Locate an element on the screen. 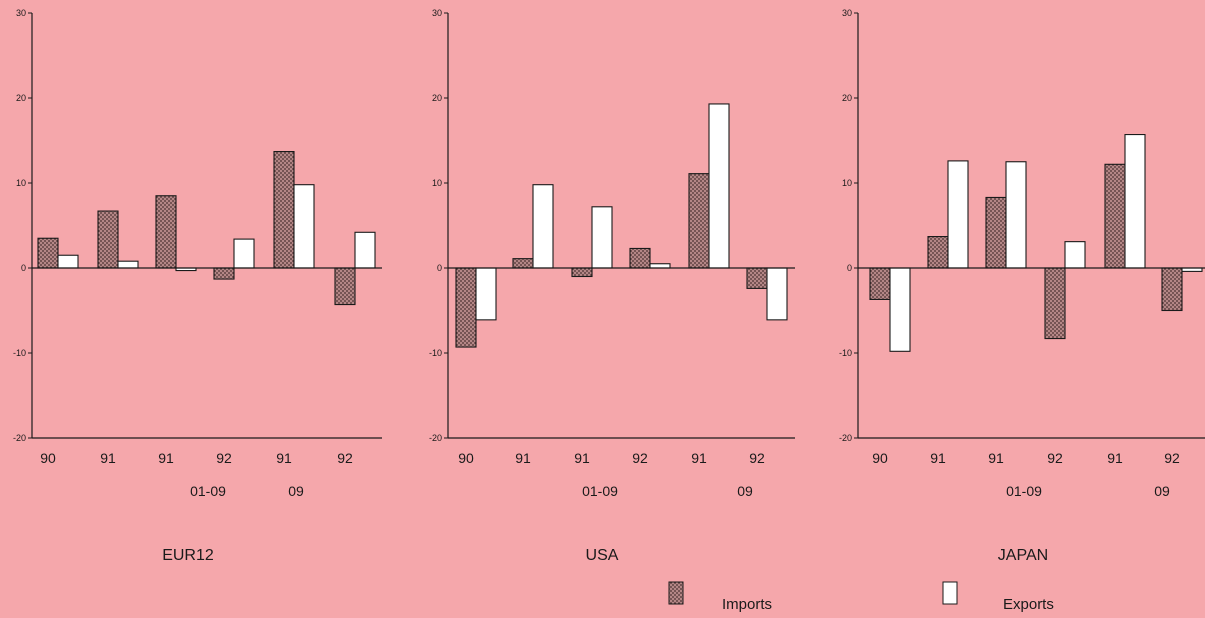  legend: Imports Exports is located at coordinates (861, 597).